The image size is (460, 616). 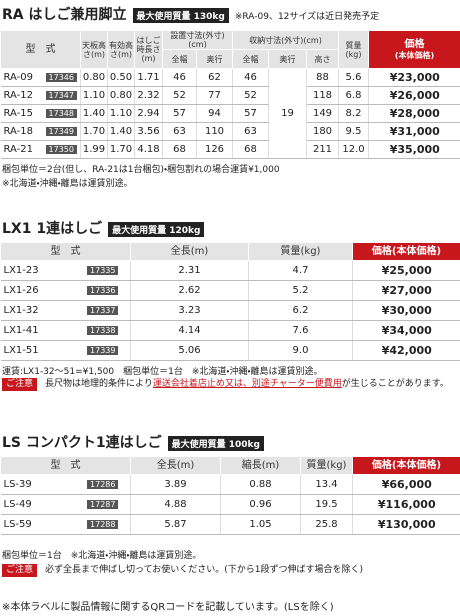 I want to click on value-cell: 68, so click(x=250, y=149).